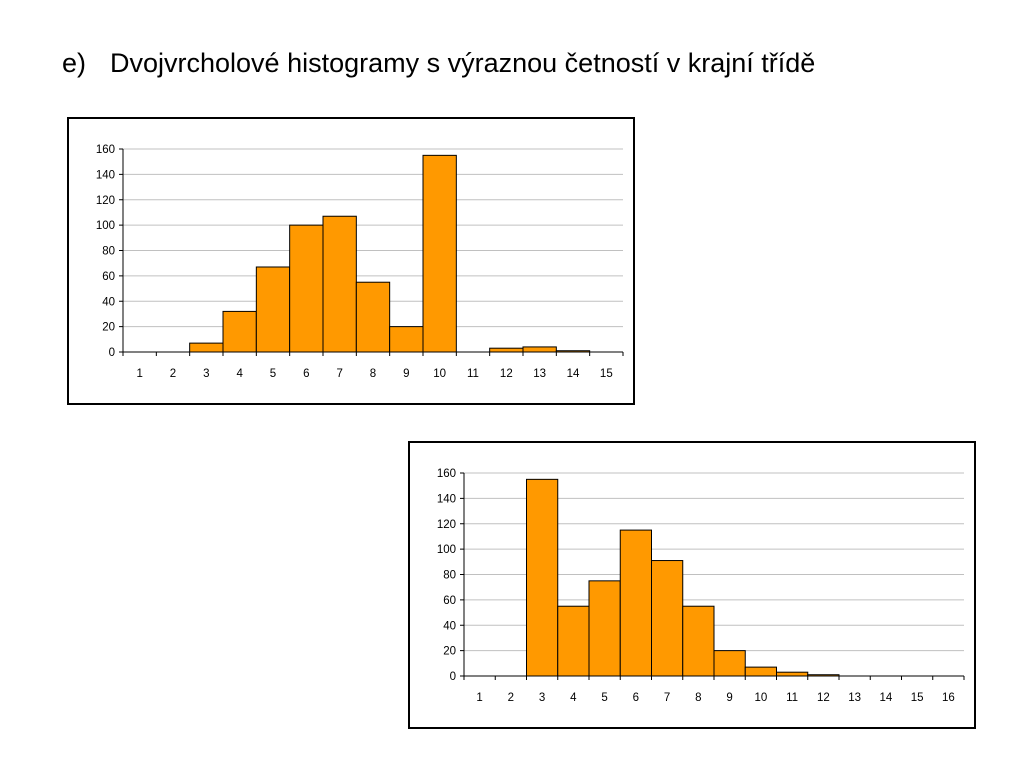 The image size is (1024, 768). Describe the element at coordinates (948, 698) in the screenshot. I see `x-tick-label: 16` at that location.